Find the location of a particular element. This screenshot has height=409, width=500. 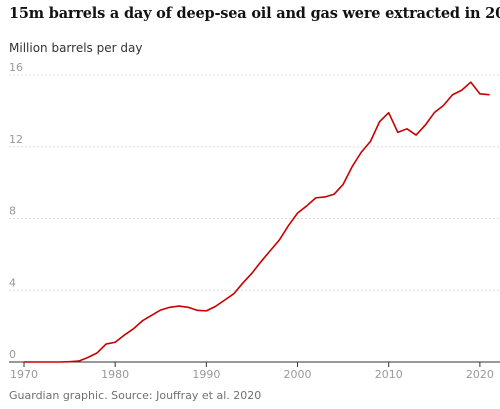

y-tick-label-0: 0 is located at coordinates (12, 354).